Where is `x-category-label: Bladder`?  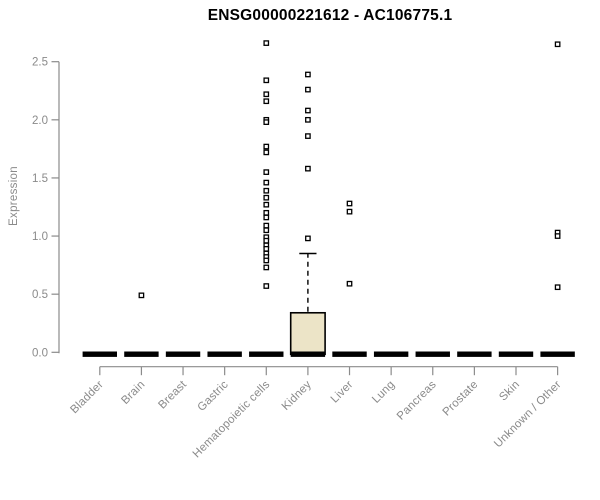 x-category-label: Bladder is located at coordinates (87, 398).